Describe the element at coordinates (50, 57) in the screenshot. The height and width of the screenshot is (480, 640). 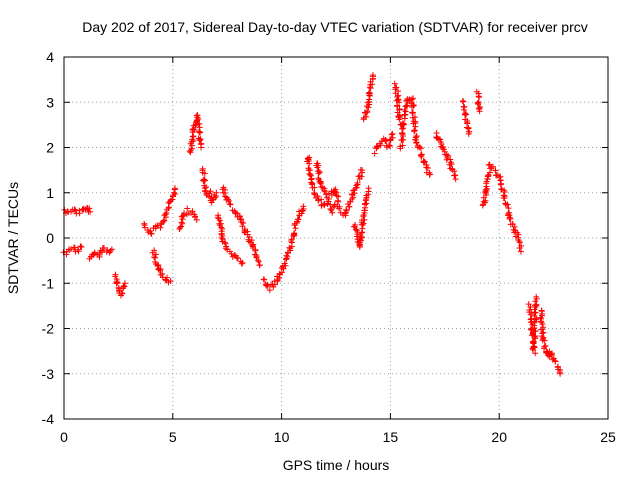
I see `y-tick-label: 4` at that location.